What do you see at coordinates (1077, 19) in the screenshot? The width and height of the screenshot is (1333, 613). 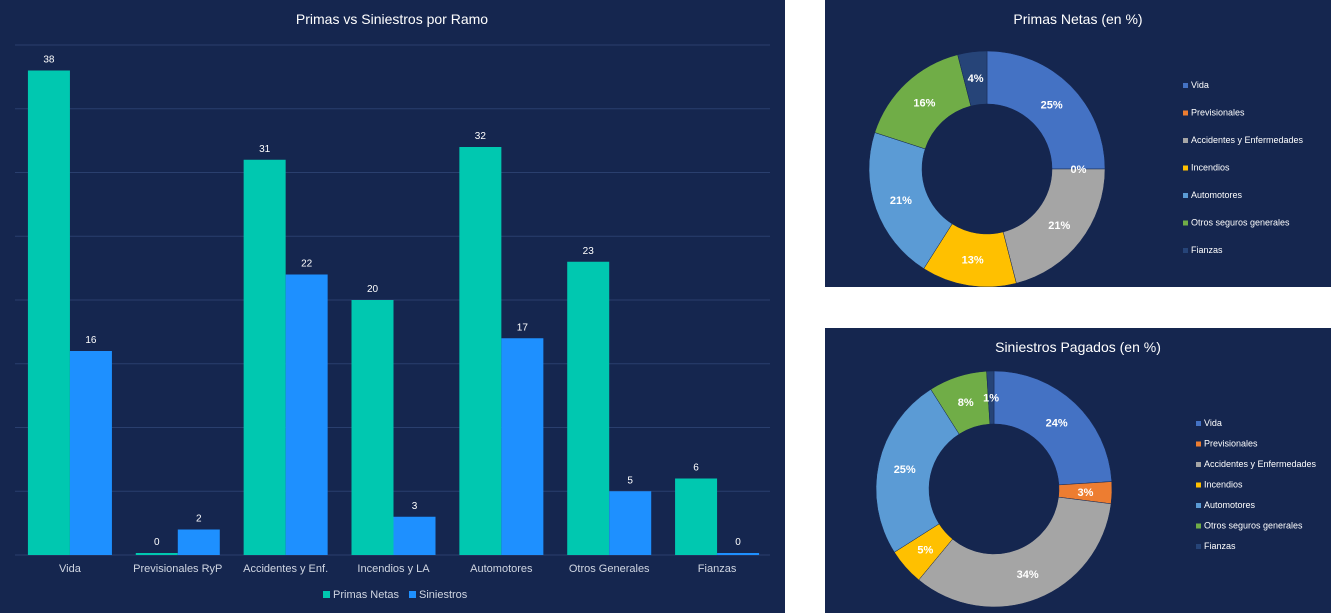 I see `chart-title: Primas Netas (en %)` at bounding box center [1077, 19].